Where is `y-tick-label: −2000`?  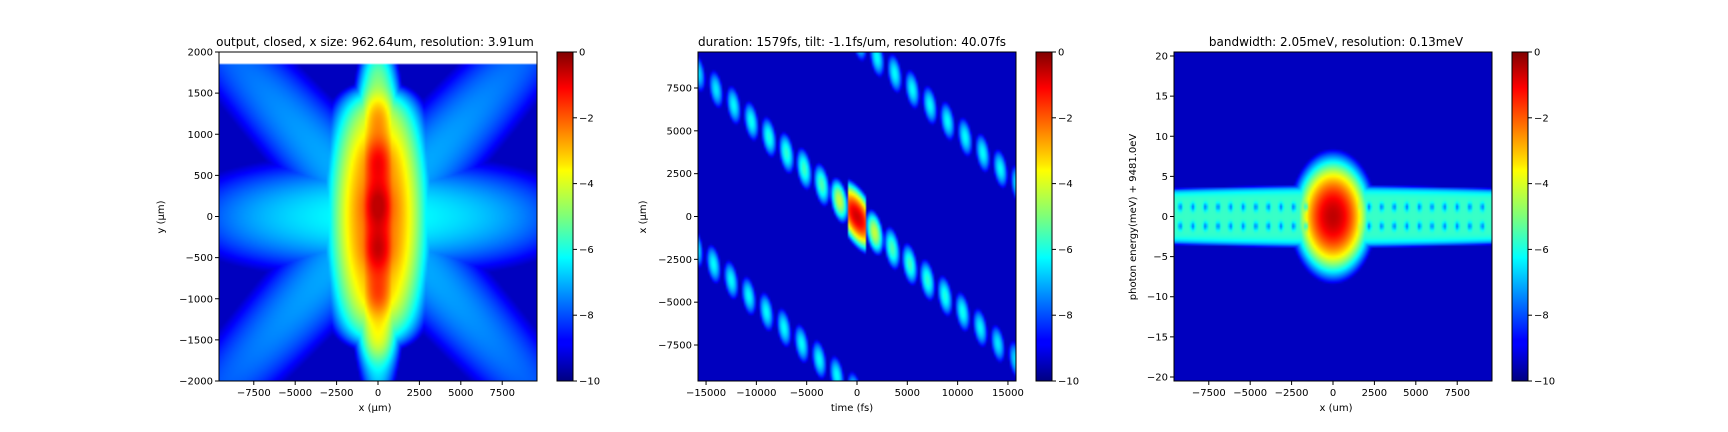
y-tick-label: −2000 is located at coordinates (196, 382).